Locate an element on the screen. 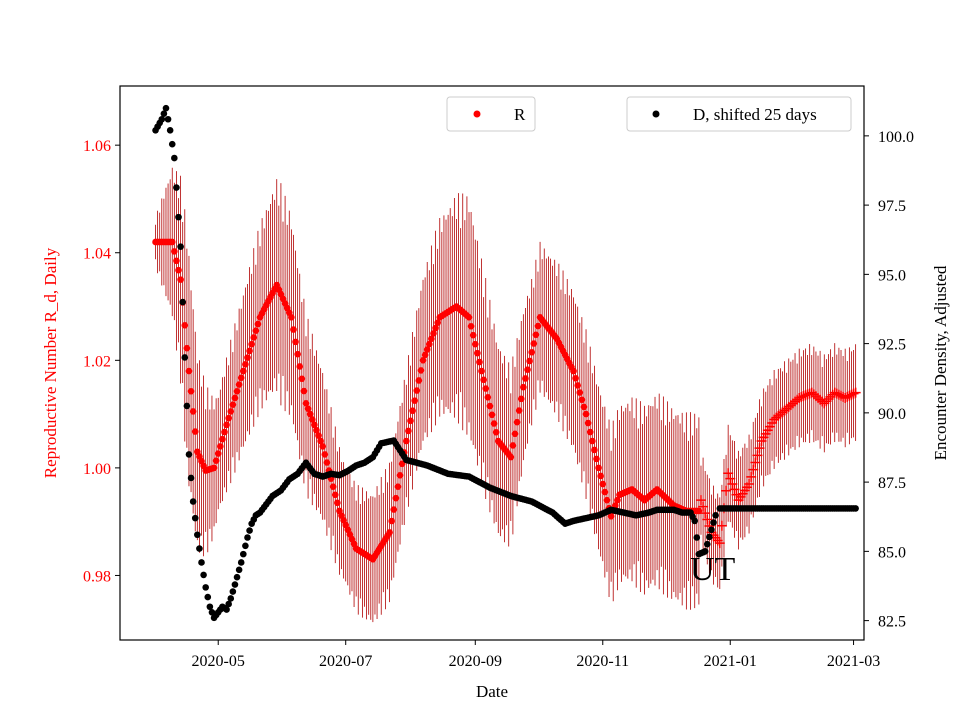 This screenshot has width=960, height=720. y-right-tick-label: 90.0 is located at coordinates (892, 414).